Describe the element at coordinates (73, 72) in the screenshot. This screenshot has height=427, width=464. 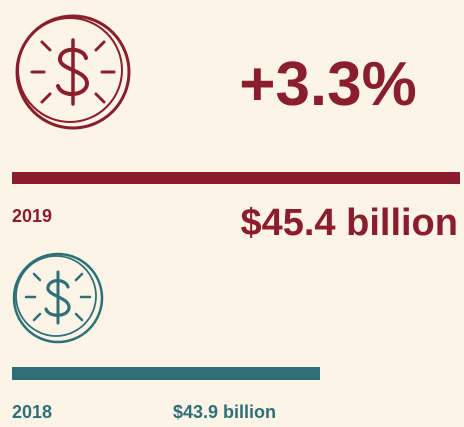
I see `coin-icon-2019` at that location.